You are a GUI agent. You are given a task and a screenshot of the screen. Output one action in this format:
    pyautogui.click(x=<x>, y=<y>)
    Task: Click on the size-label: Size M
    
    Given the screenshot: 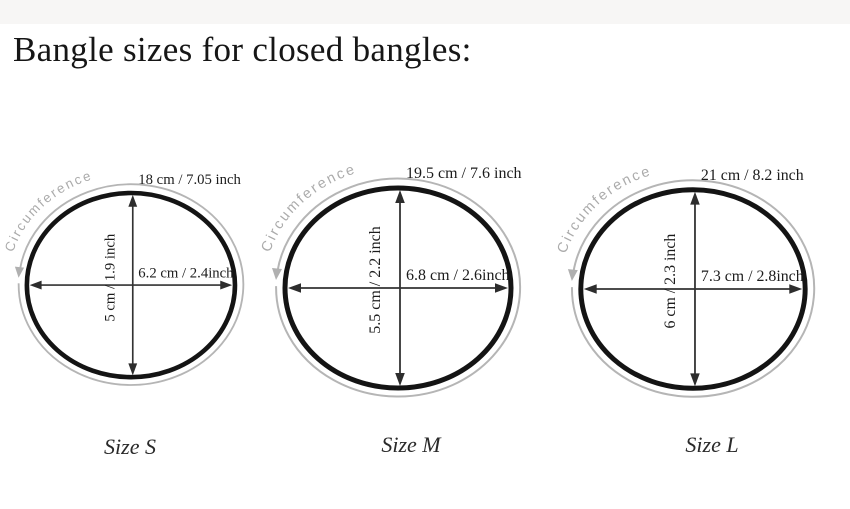 What is the action you would take?
    pyautogui.click(x=411, y=444)
    